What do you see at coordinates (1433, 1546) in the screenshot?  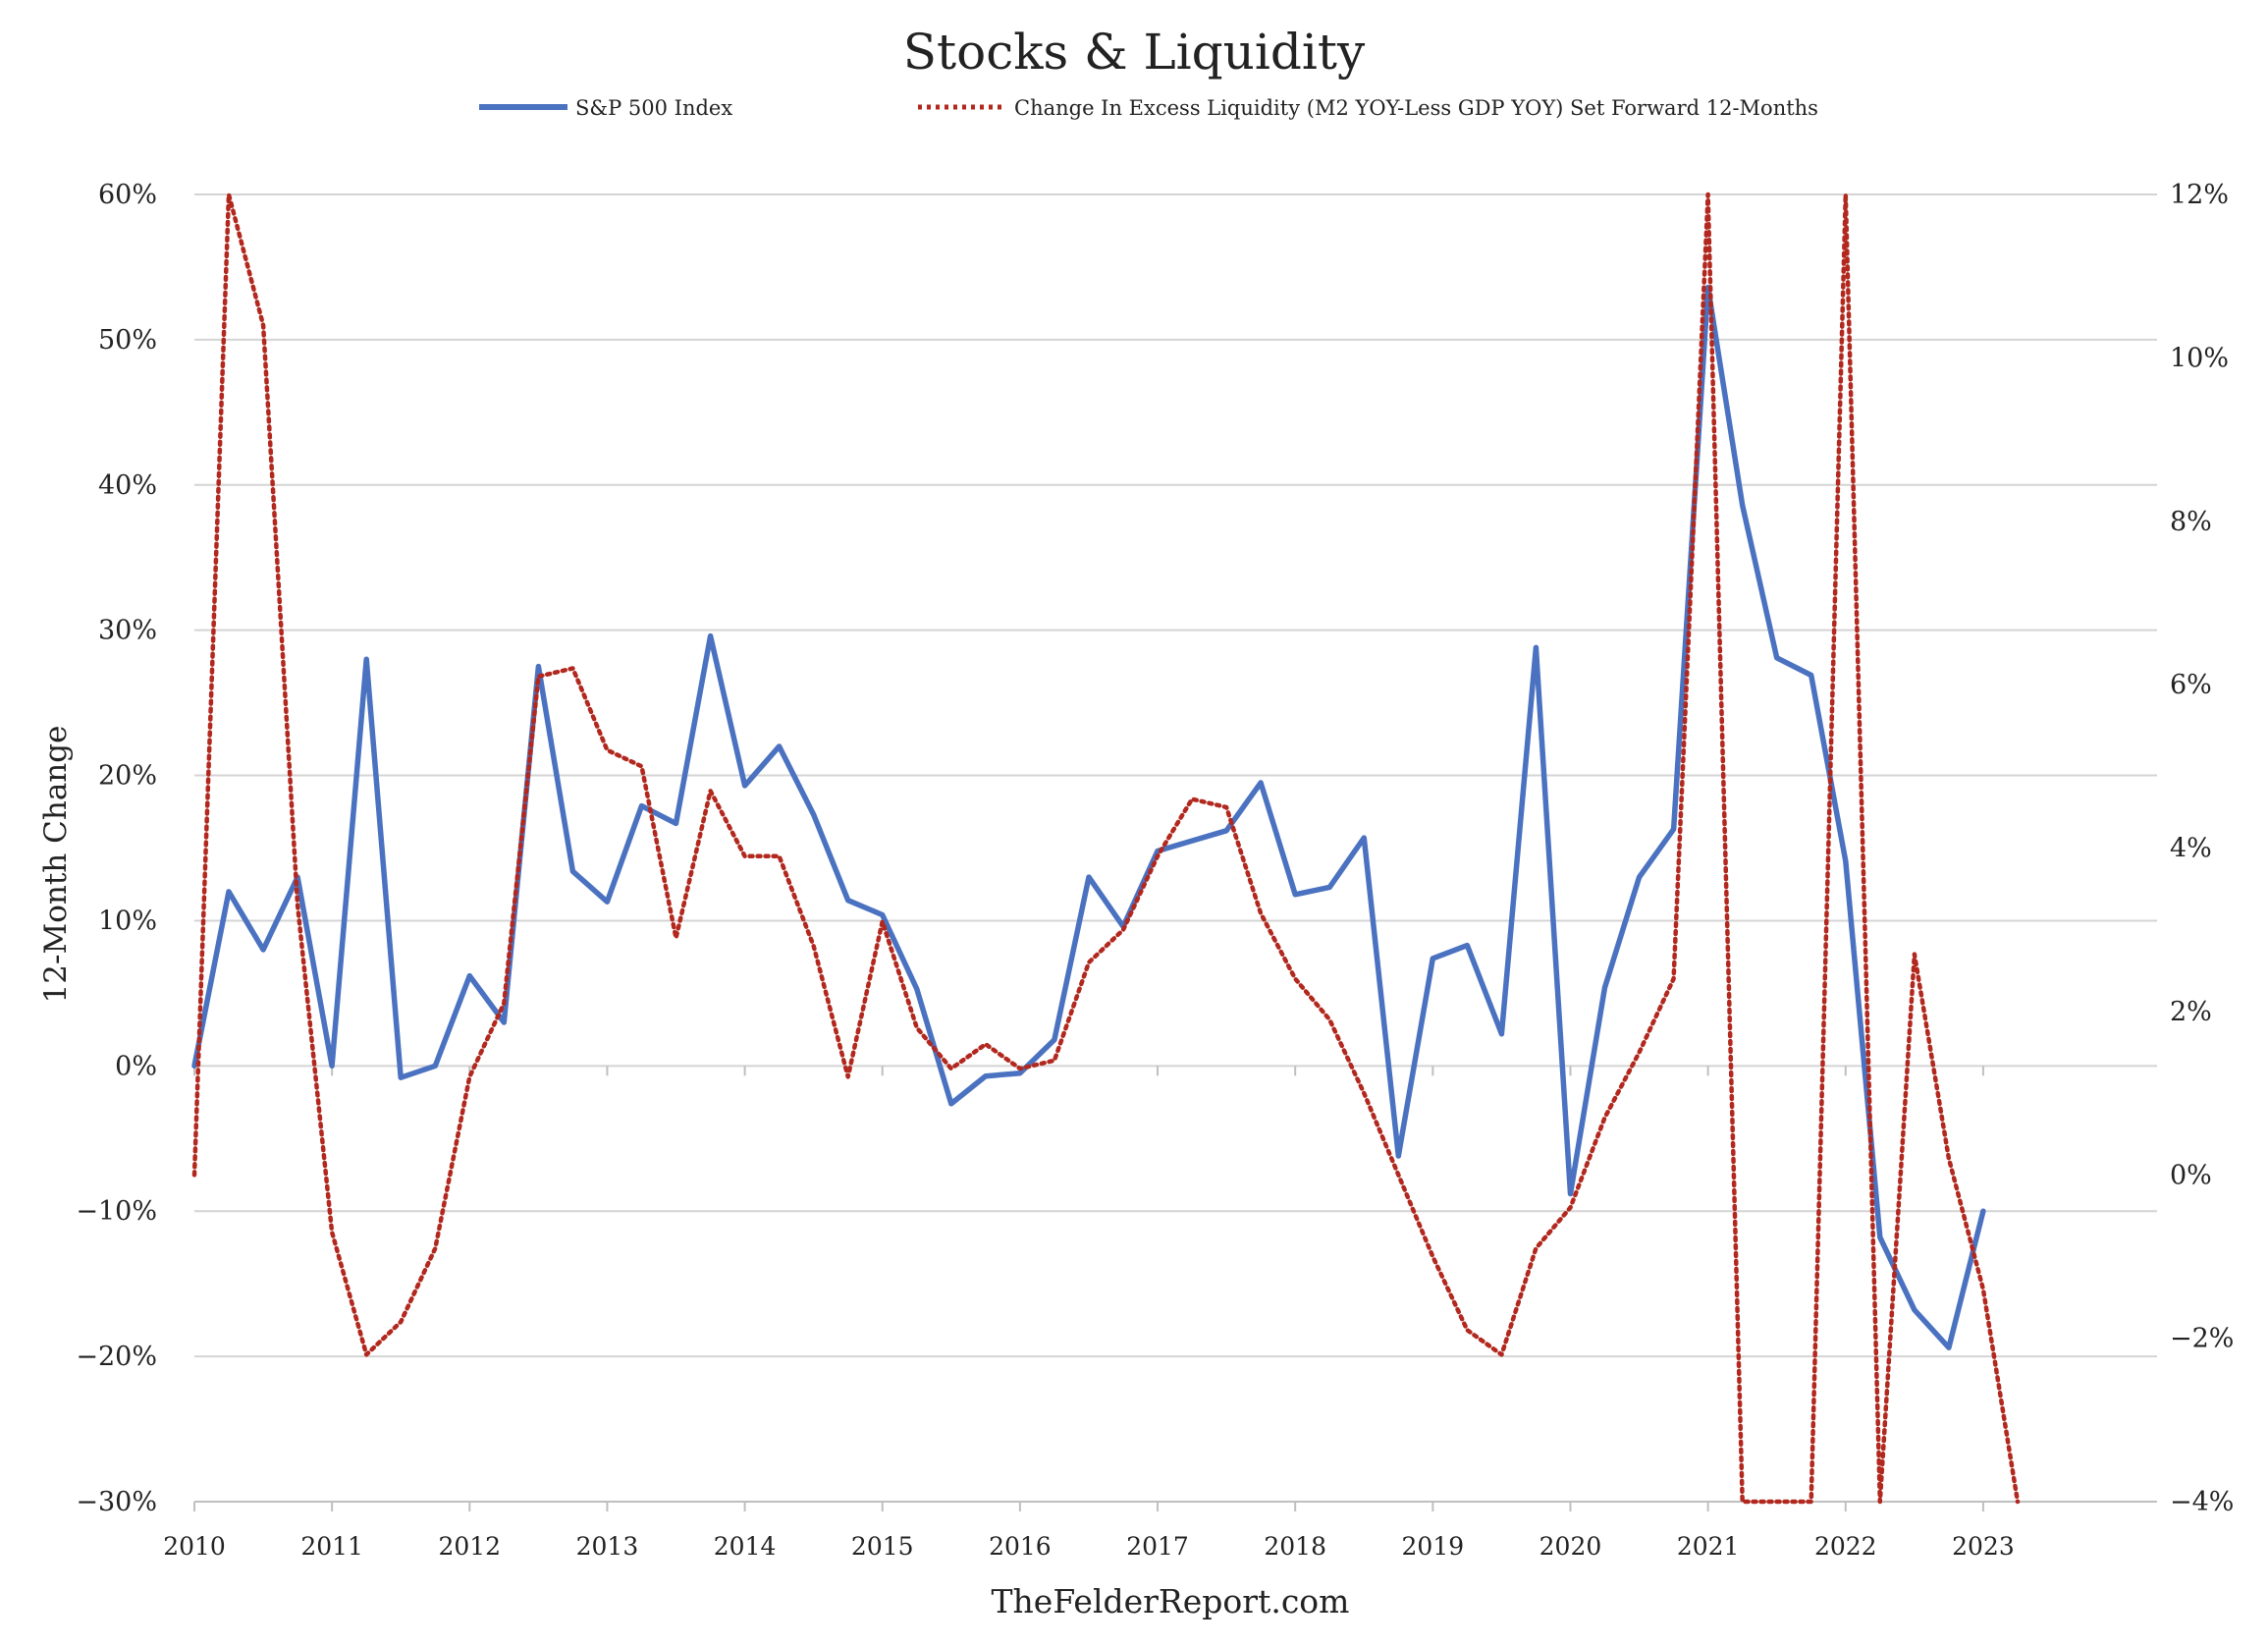 I see `x-tick-label: 2019` at bounding box center [1433, 1546].